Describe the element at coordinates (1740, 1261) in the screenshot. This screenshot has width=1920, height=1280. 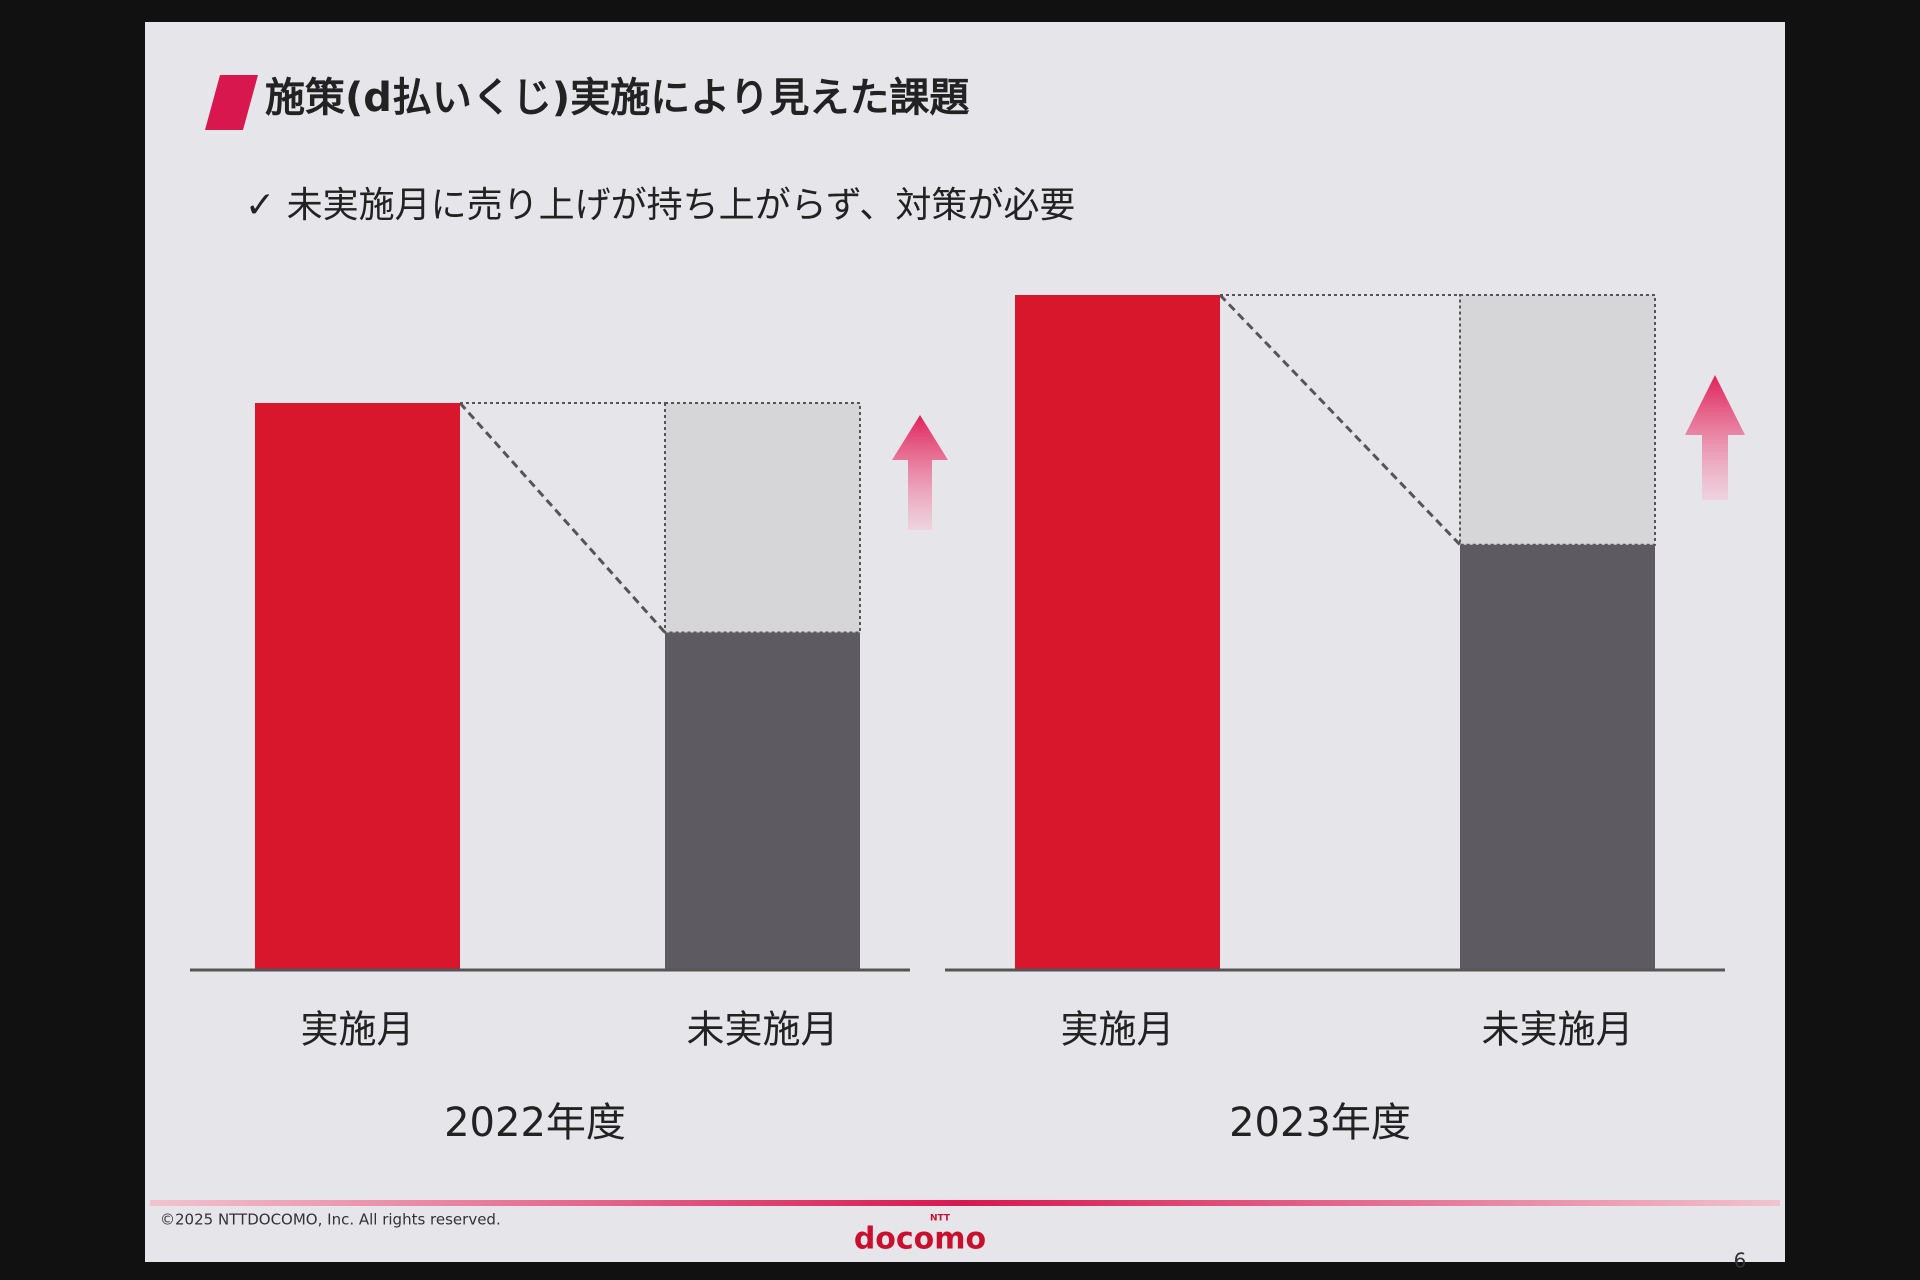
I see `page-number: 6` at that location.